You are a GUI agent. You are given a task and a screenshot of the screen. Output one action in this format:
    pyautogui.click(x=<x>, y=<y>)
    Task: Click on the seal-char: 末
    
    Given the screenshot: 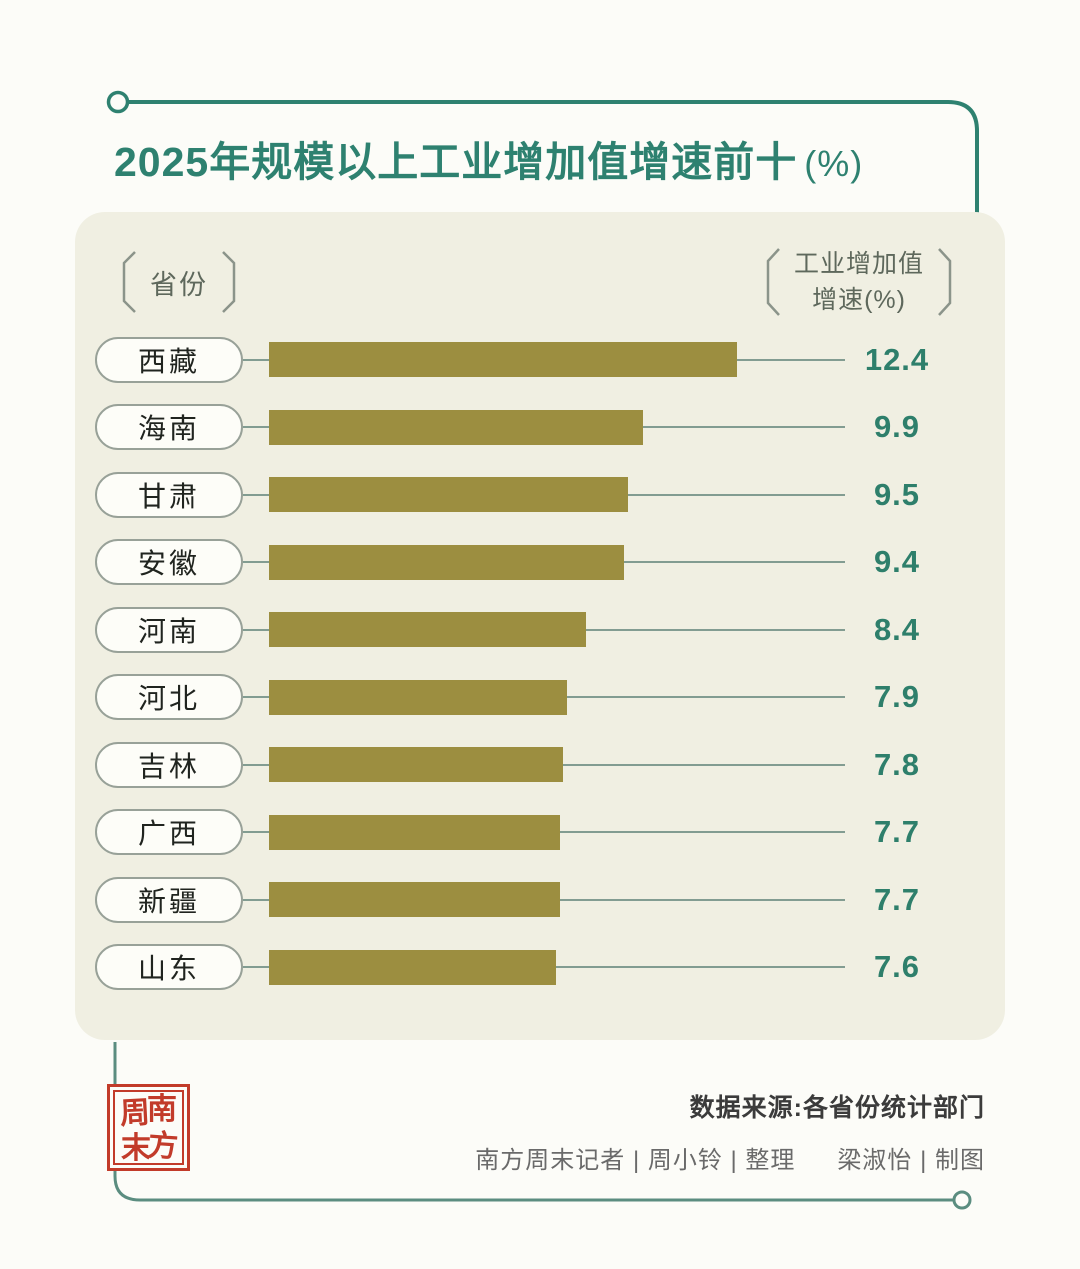 What is the action you would take?
    pyautogui.click(x=136, y=1148)
    